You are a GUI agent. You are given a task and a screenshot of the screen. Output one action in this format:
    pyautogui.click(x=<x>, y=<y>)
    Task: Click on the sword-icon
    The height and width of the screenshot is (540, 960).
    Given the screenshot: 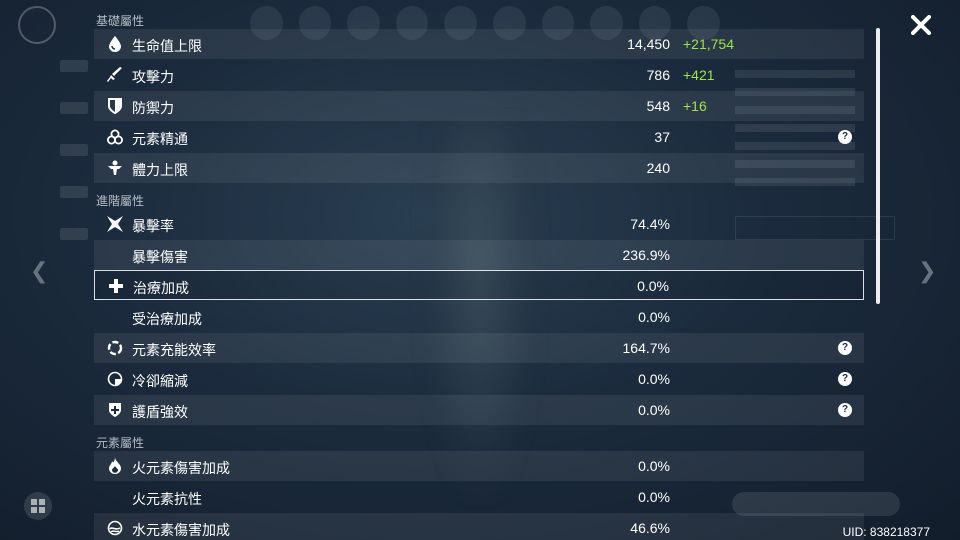 What is the action you would take?
    pyautogui.click(x=115, y=75)
    